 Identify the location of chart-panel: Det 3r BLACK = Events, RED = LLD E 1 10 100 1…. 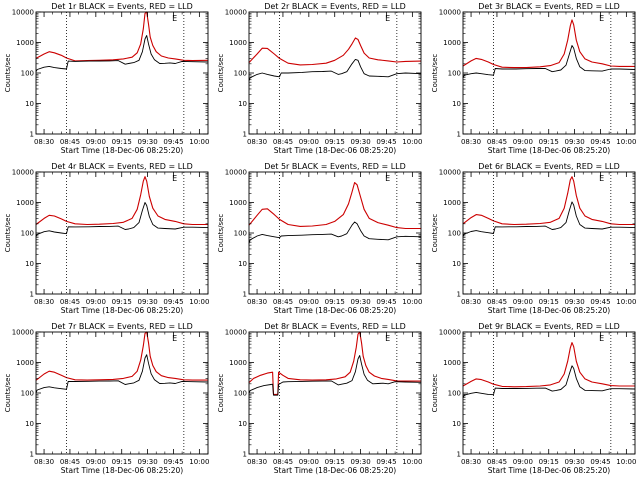
(533, 78).